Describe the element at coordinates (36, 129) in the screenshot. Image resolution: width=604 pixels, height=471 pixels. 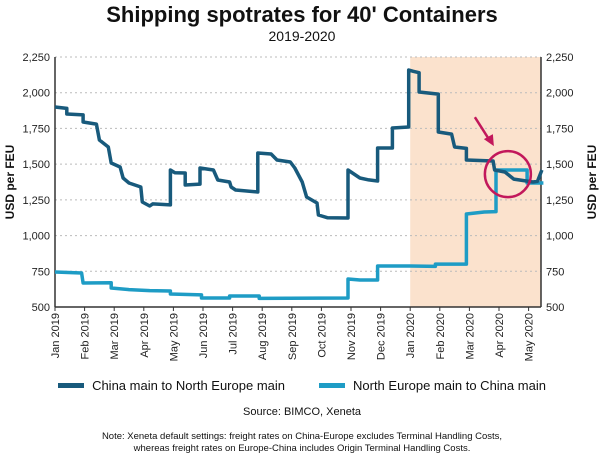
I see `y-tick-label-left: 1,750` at that location.